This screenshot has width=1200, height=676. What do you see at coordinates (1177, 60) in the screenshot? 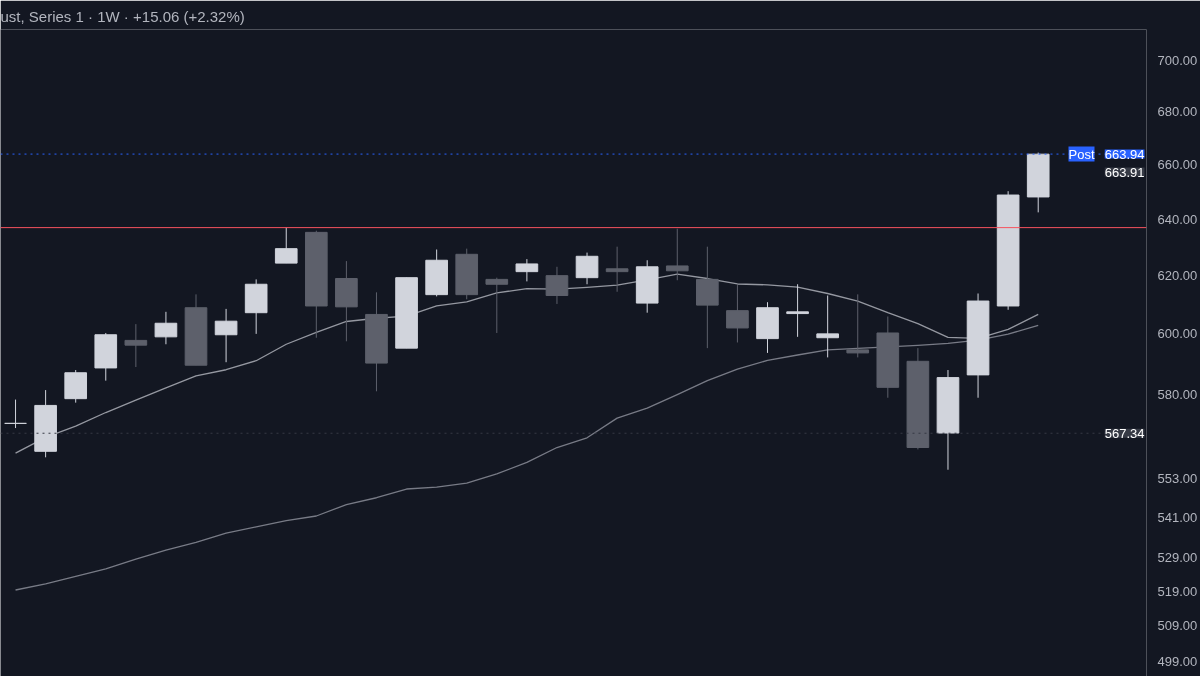
I see `y-tick-label: 700.00` at bounding box center [1177, 60].